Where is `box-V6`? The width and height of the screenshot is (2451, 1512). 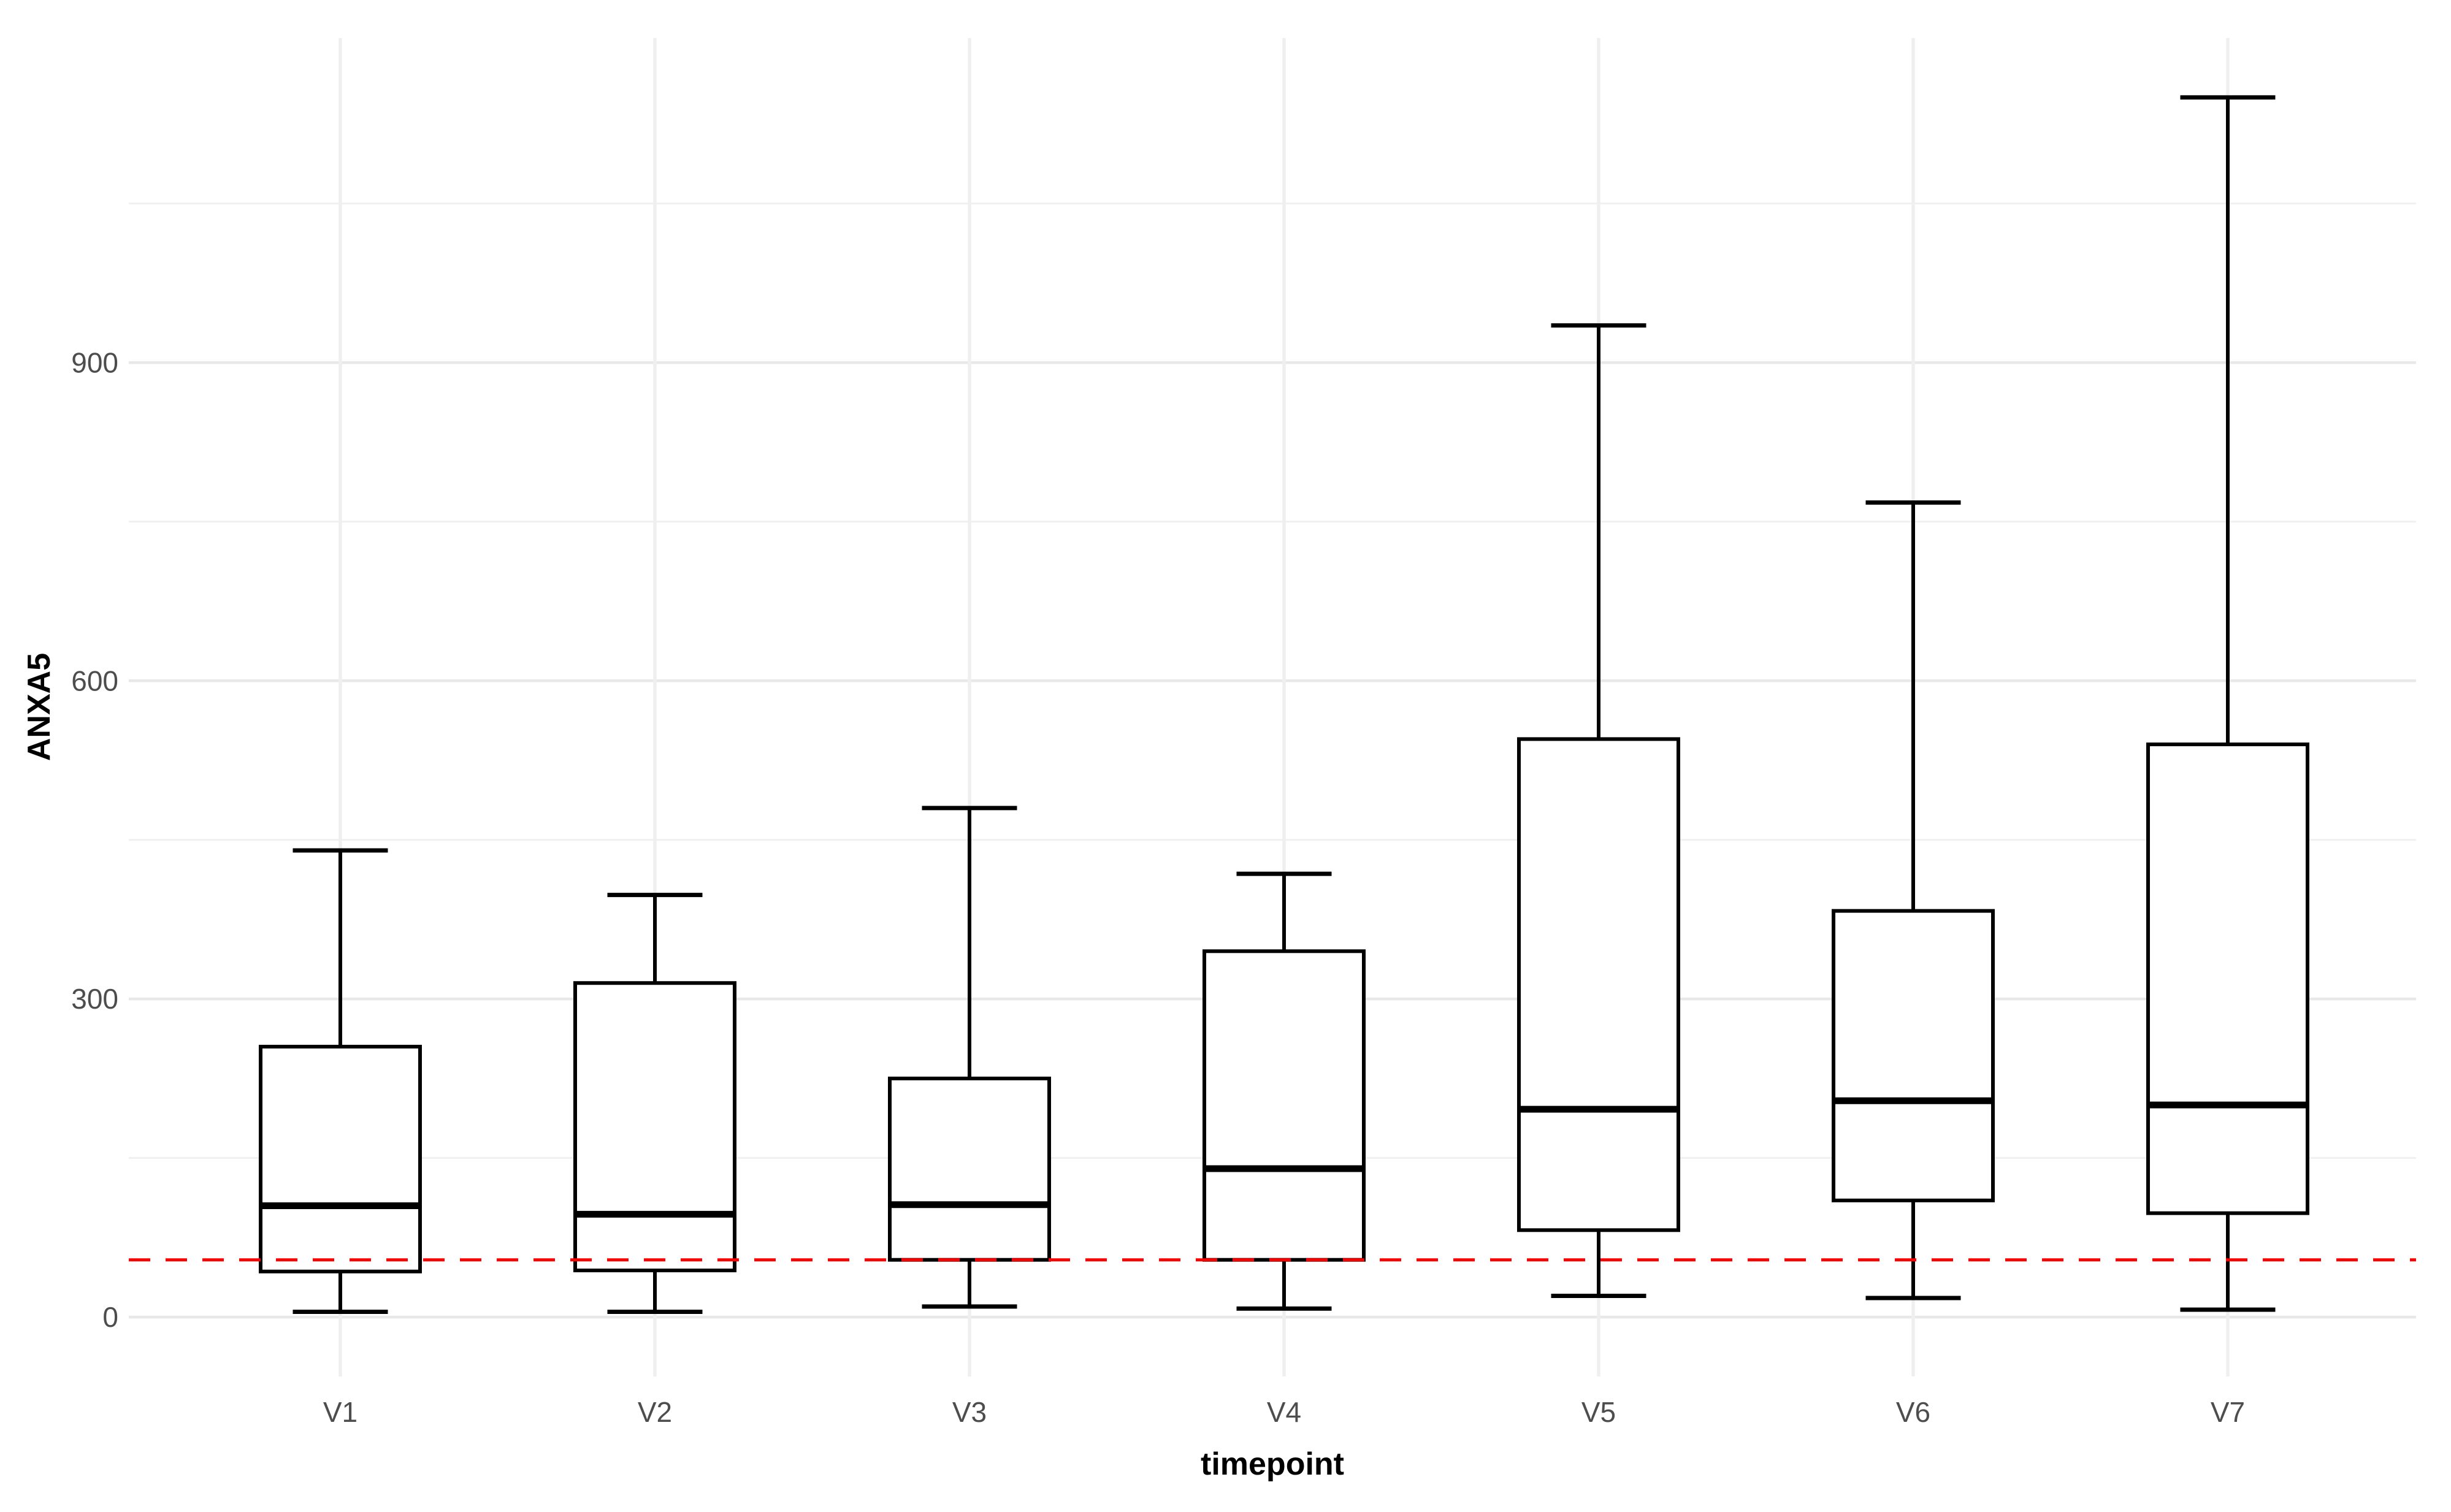 box-V6 is located at coordinates (1913, 1055).